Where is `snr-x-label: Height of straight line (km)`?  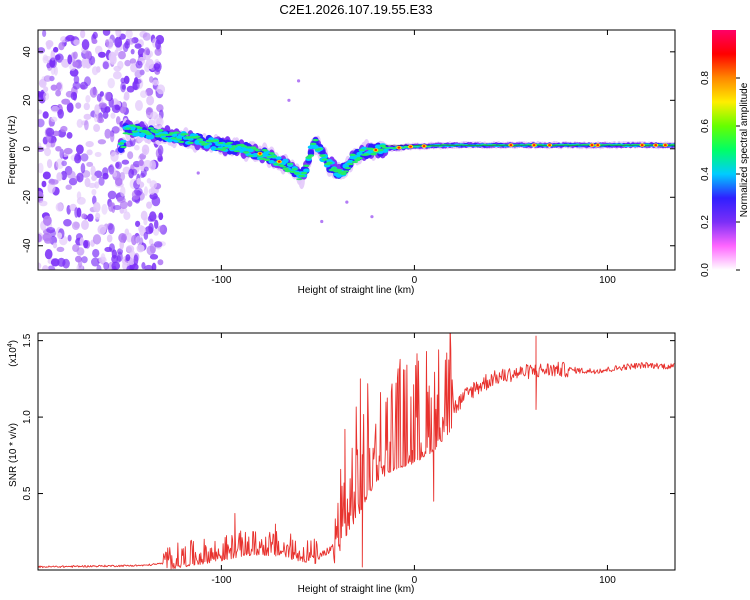
snr-x-label: Height of straight line (km) is located at coordinates (356, 589).